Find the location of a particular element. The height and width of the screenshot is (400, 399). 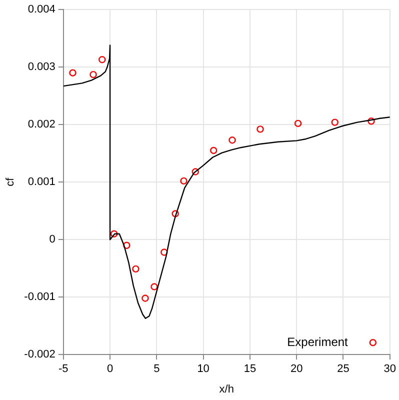

x-tick-label: 15 is located at coordinates (250, 369).